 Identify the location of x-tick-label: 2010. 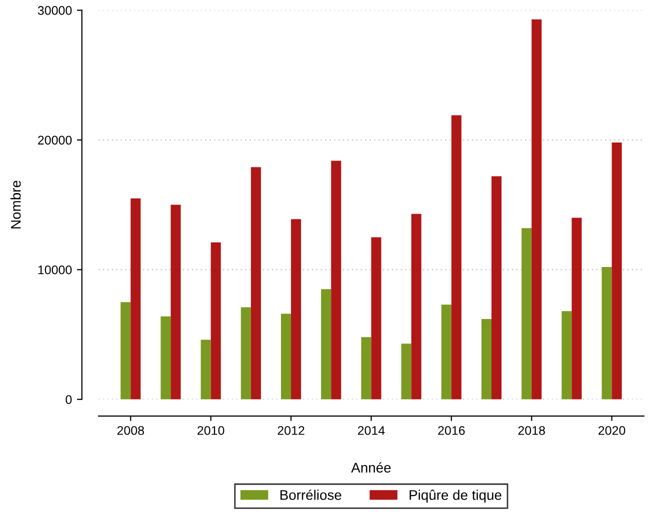
(211, 430).